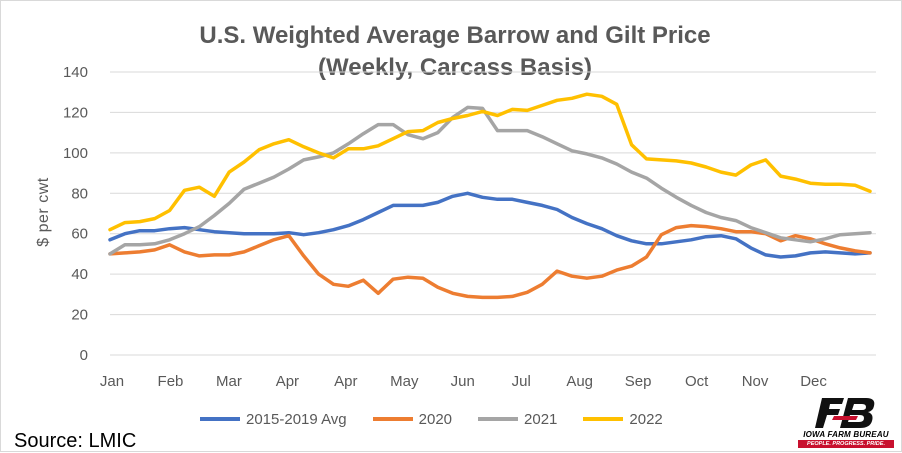 The width and height of the screenshot is (902, 453). What do you see at coordinates (171, 381) in the screenshot?
I see `x-tick-label: Feb` at bounding box center [171, 381].